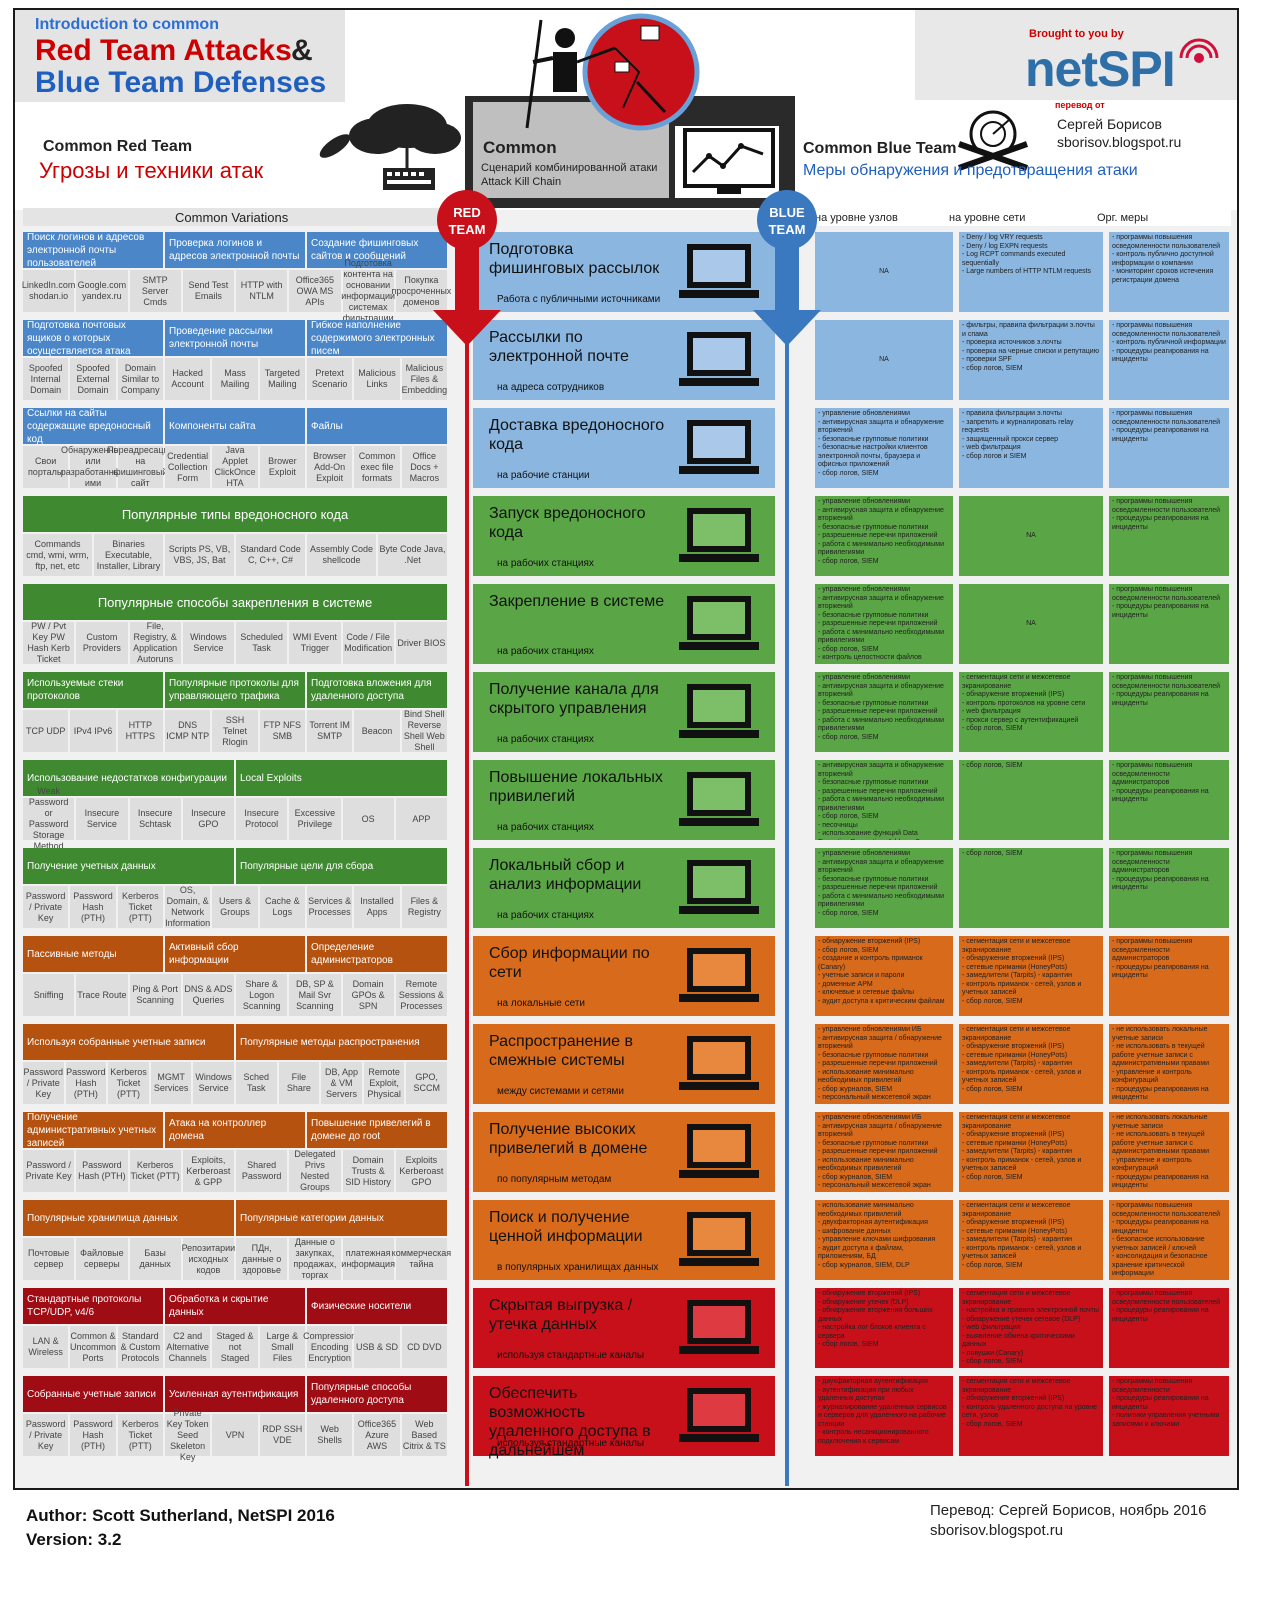 This screenshot has height=1600, width=1266. Describe the element at coordinates (970, 170) in the screenshot. I see `blue-team-ru: Меры обнаружения и предотвращения атаки` at that location.